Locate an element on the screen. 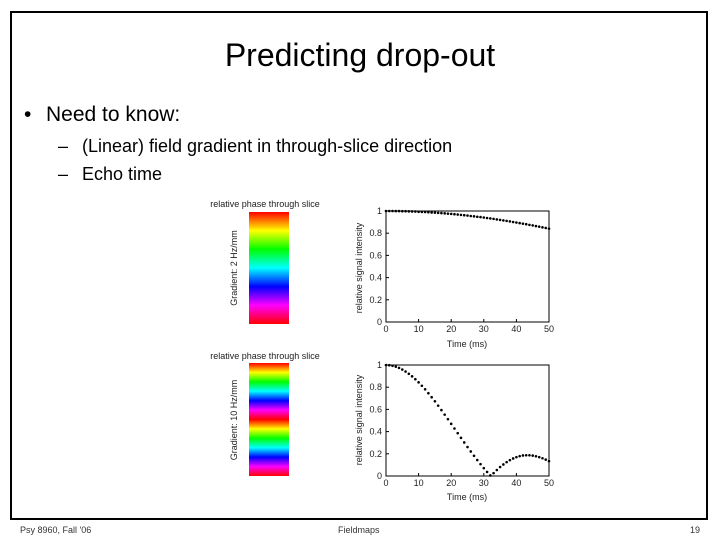 The height and width of the screenshot is (540, 720). x-axis-label: Time (ms) is located at coordinates (467, 344).